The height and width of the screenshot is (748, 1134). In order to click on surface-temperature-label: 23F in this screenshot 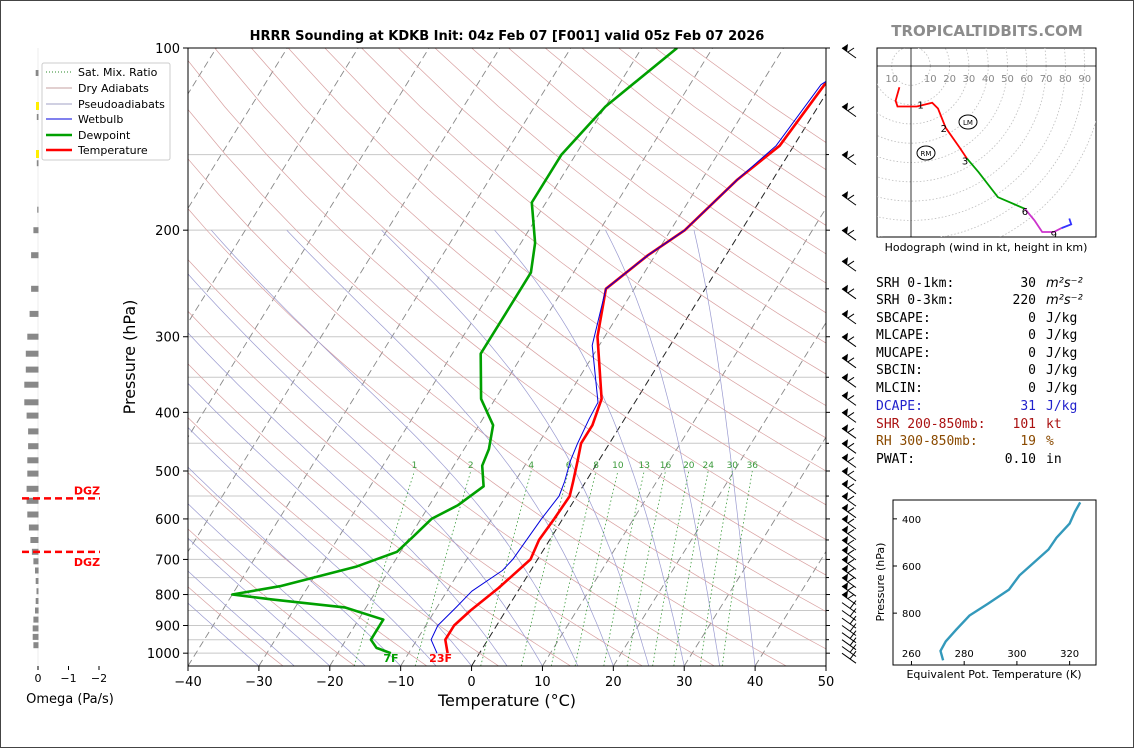, I will do `click(440, 658)`.